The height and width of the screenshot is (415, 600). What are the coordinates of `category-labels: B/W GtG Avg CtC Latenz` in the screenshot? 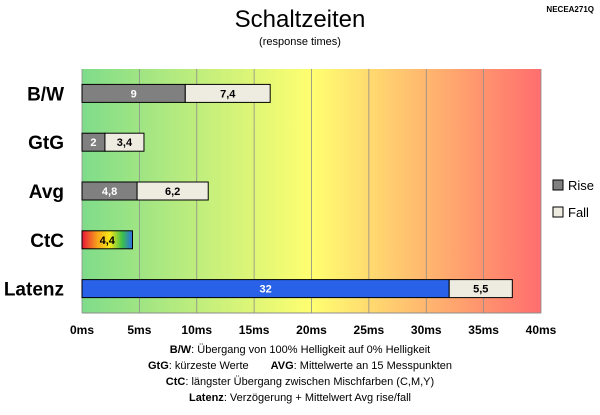 It's located at (34, 192).